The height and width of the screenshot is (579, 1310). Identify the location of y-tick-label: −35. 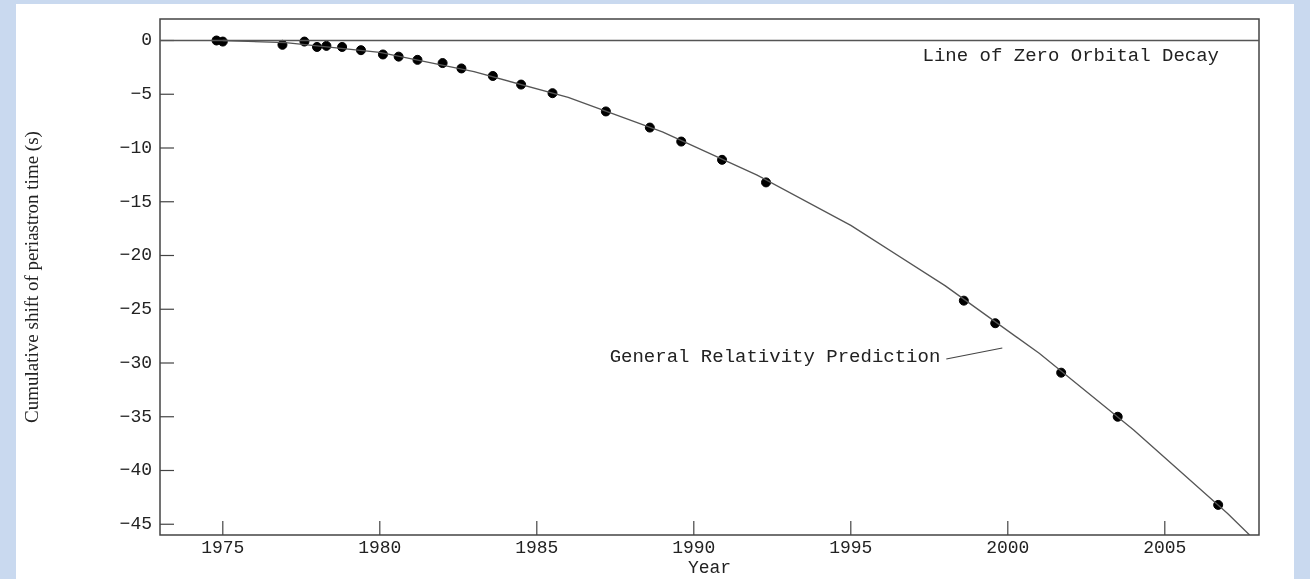
(135, 416).